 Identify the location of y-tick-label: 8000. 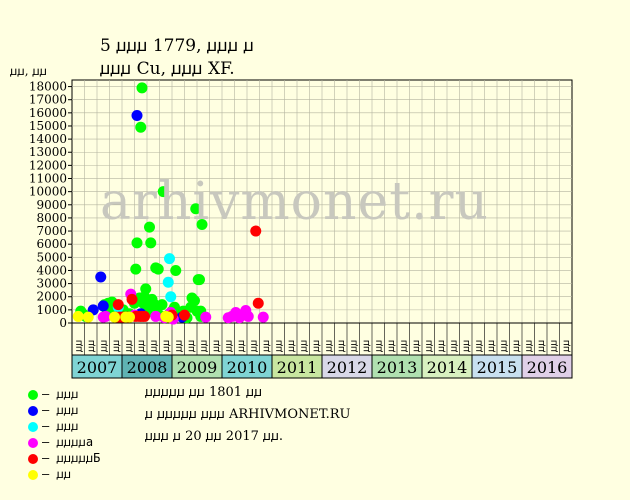
(51, 218).